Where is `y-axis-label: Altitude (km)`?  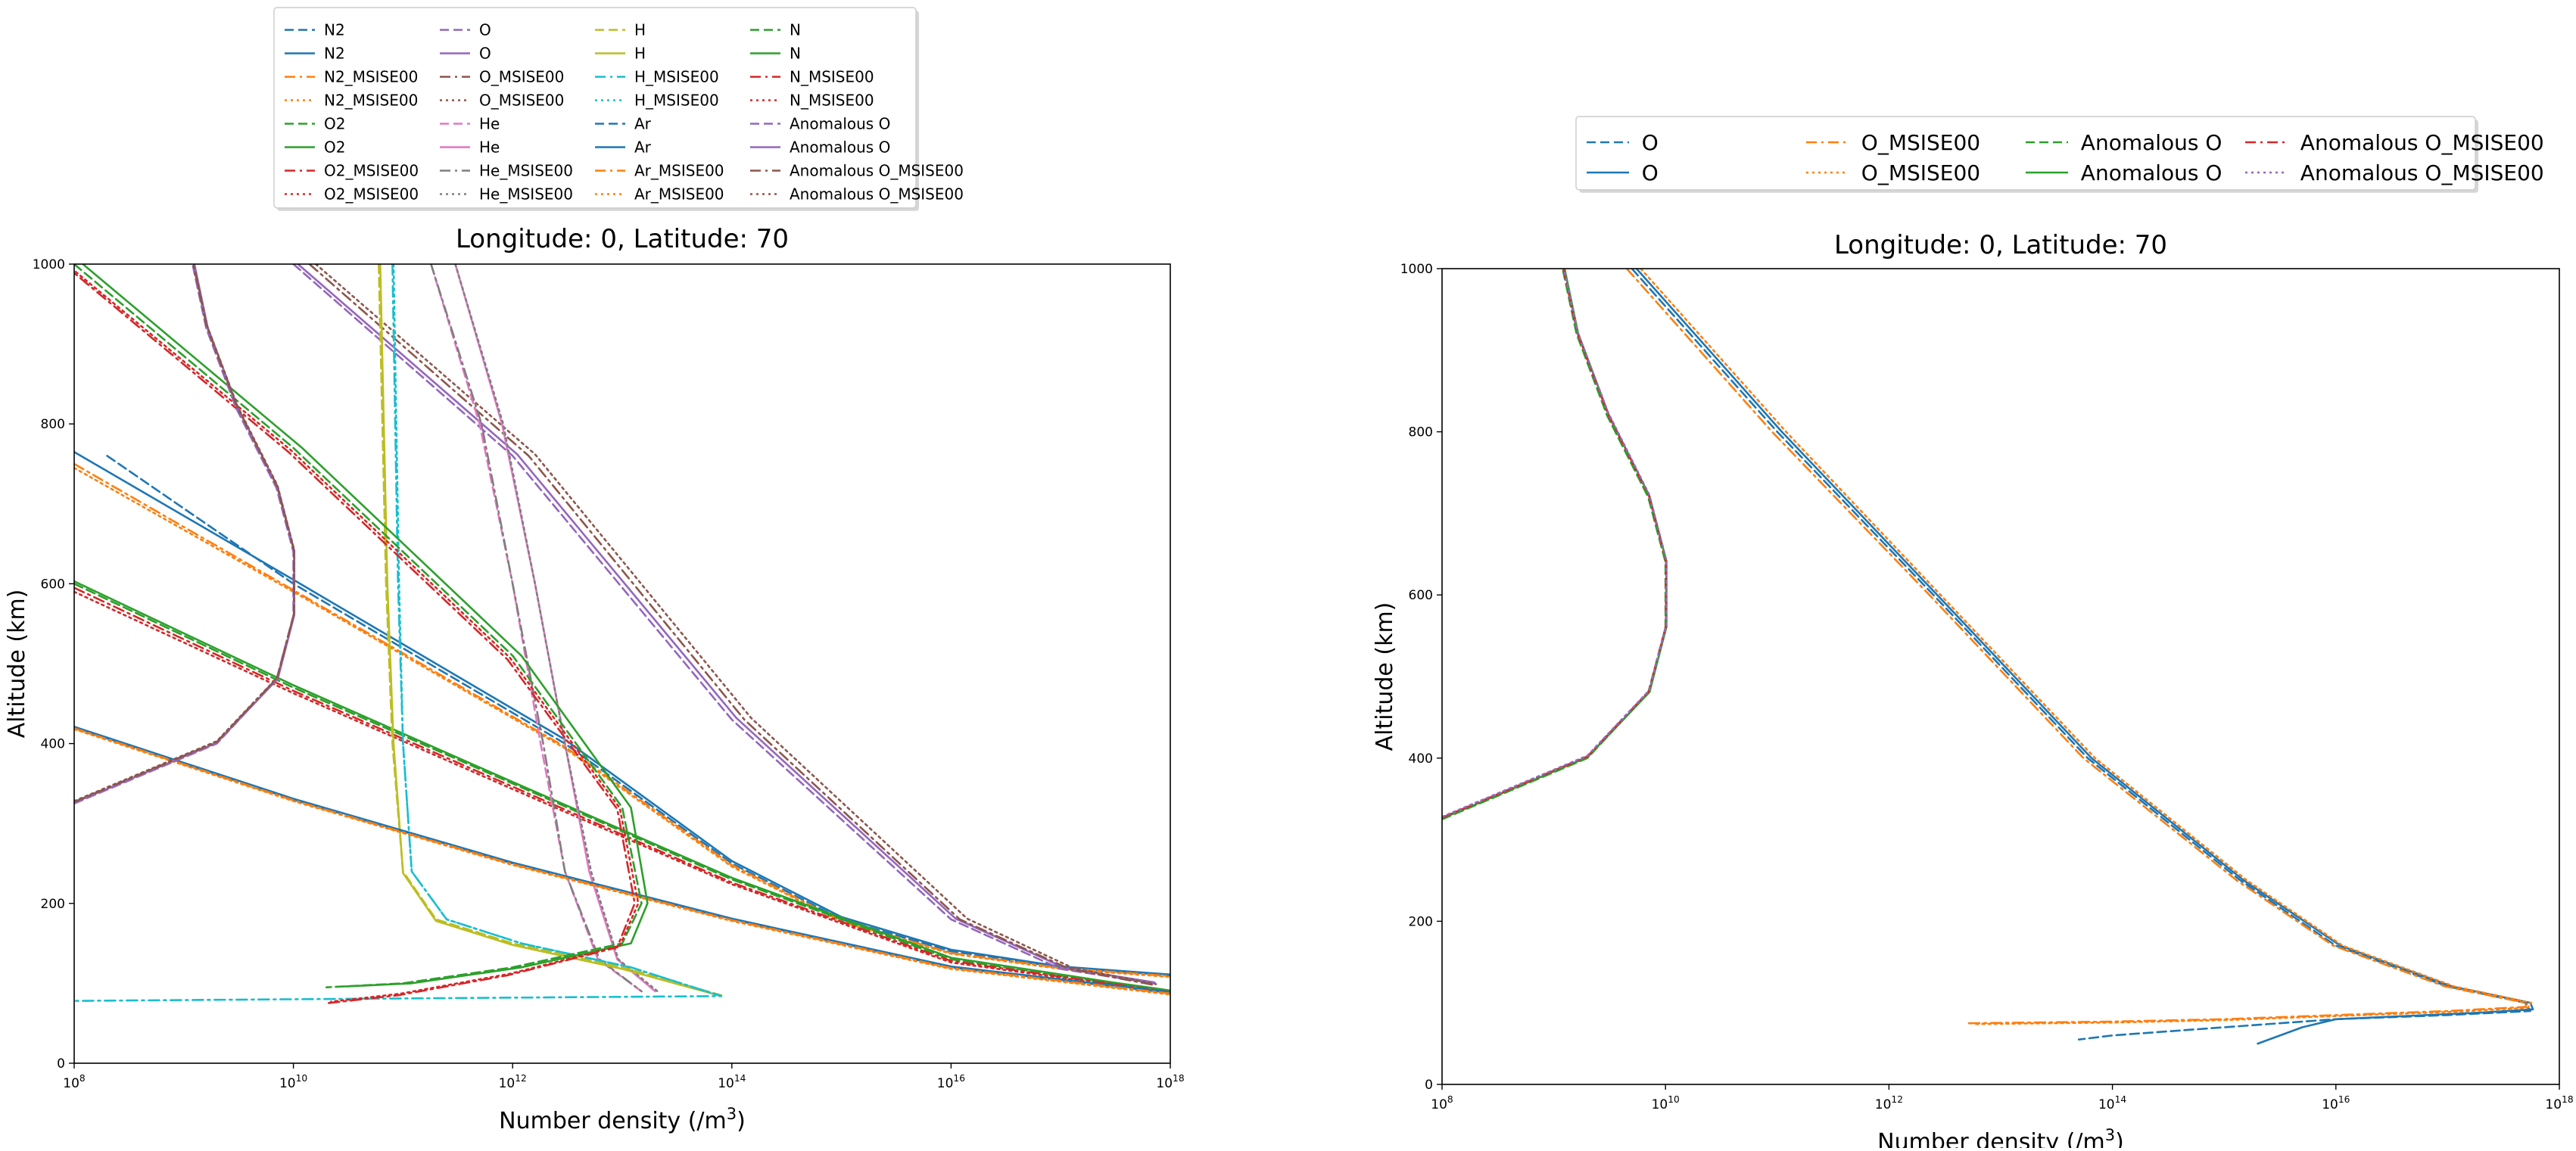 y-axis-label: Altitude (km) is located at coordinates (1385, 676).